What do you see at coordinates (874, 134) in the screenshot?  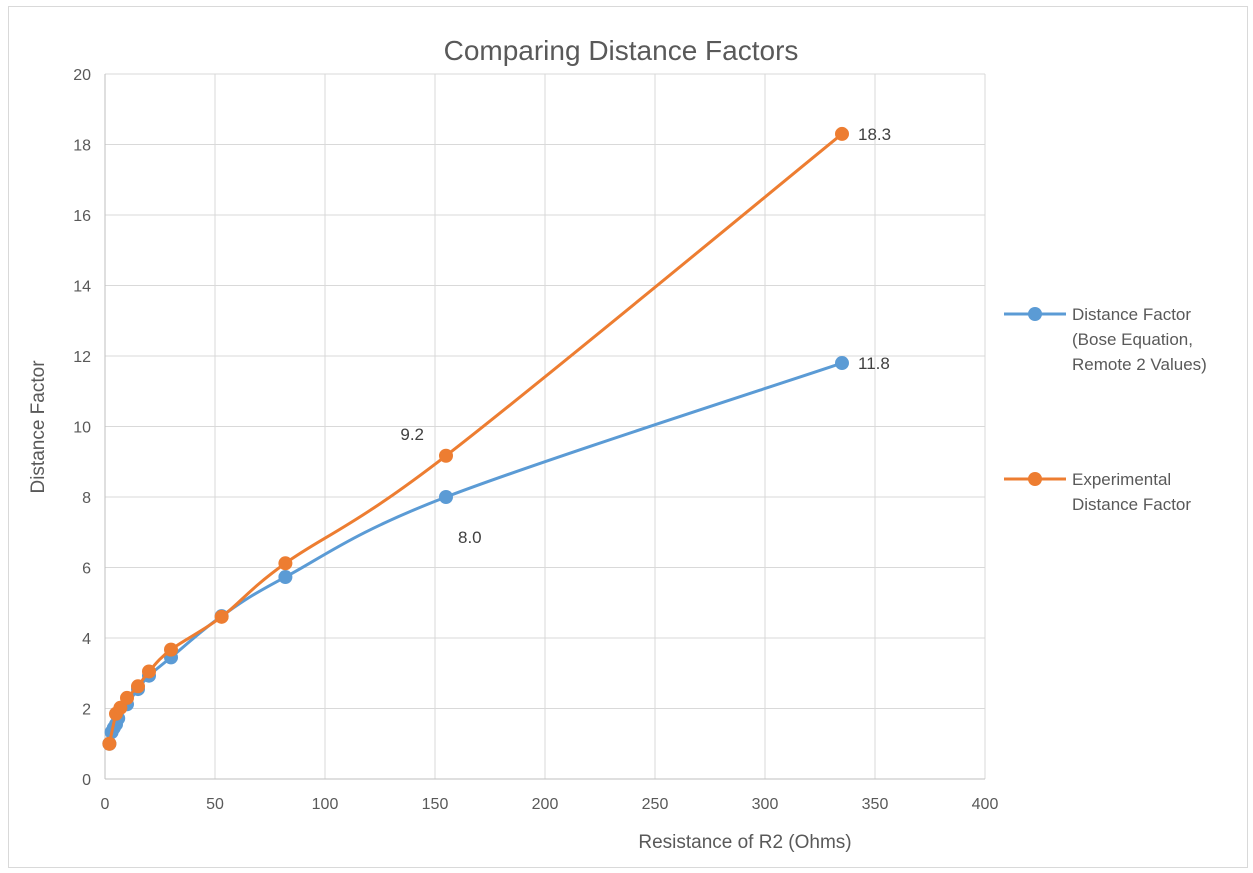 I see `data-label: 18.3` at bounding box center [874, 134].